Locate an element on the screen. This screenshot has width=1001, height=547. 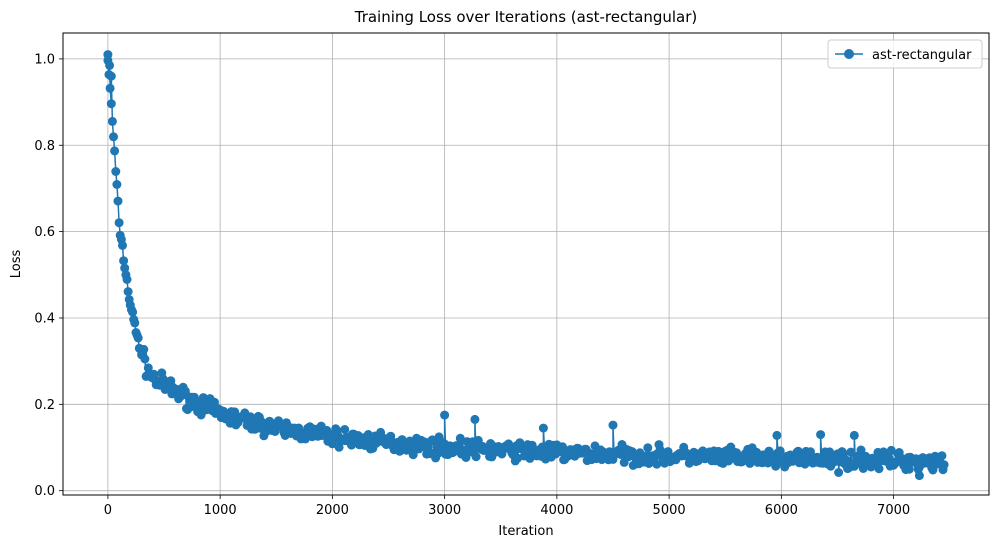
x-tick-label: 4000 is located at coordinates (556, 510).